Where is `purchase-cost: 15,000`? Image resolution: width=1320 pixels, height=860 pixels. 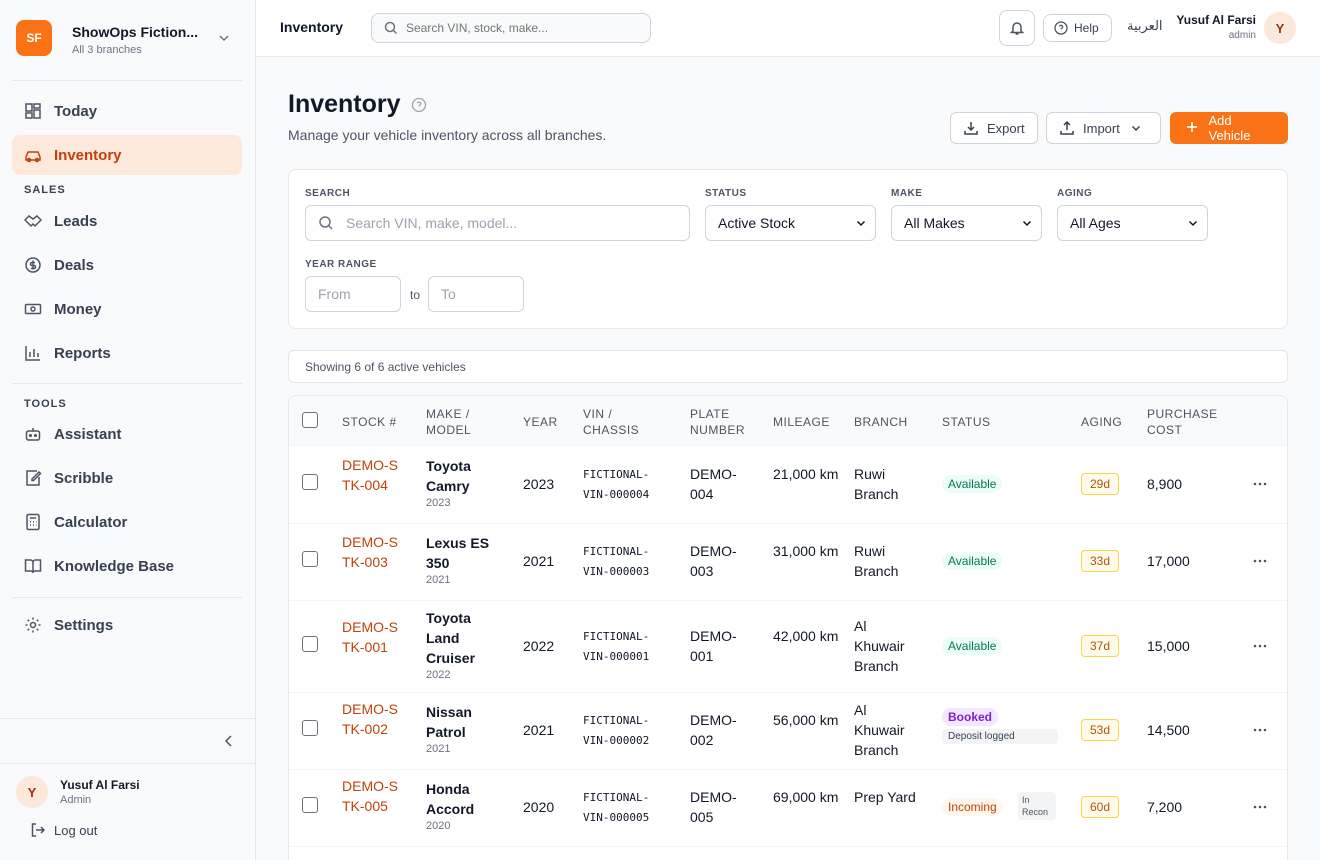
purchase-cost: 15,000 is located at coordinates (1168, 646).